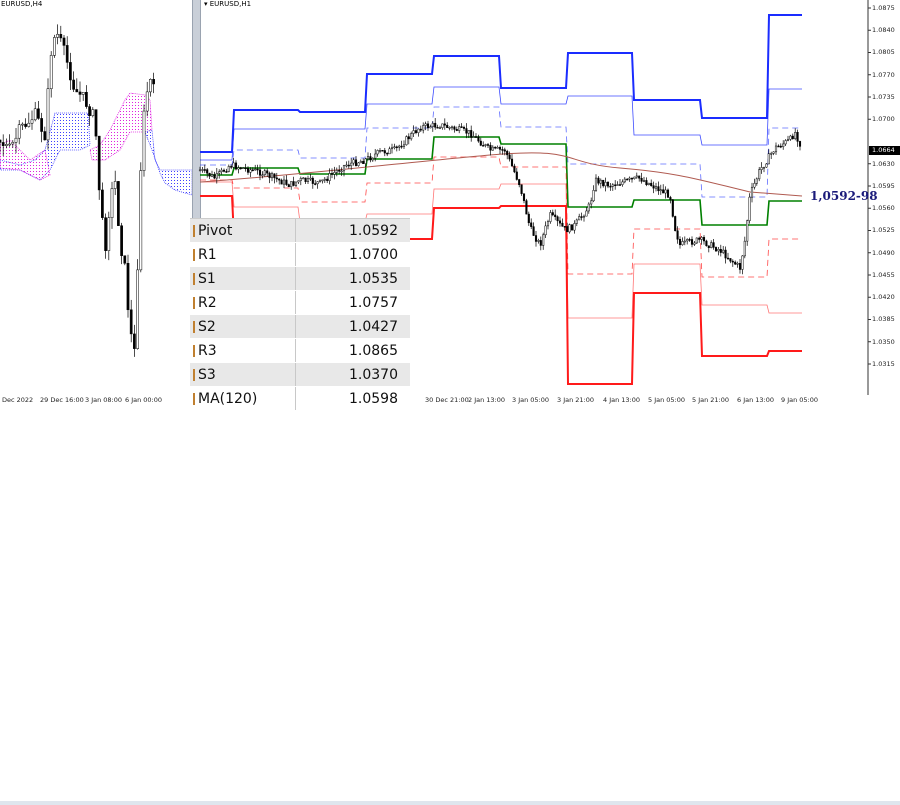  What do you see at coordinates (487, 400) in the screenshot?
I see `h1-time-label: 2 Jan 13:00` at bounding box center [487, 400].